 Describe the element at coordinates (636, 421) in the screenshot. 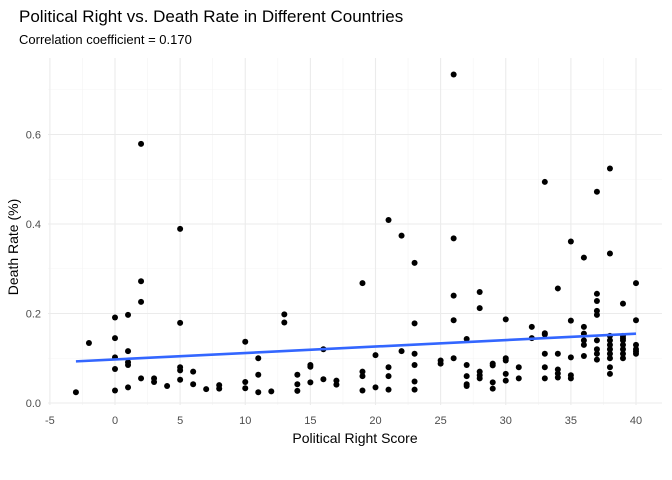

I see `x-tick-label: 40` at that location.